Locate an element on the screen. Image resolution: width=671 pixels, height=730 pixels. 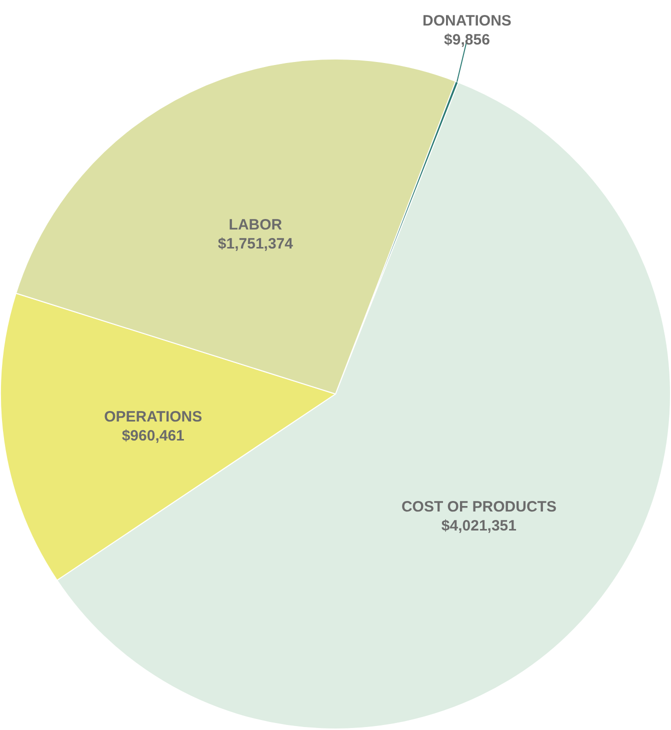
slice-label: OPERATIONS is located at coordinates (153, 417).